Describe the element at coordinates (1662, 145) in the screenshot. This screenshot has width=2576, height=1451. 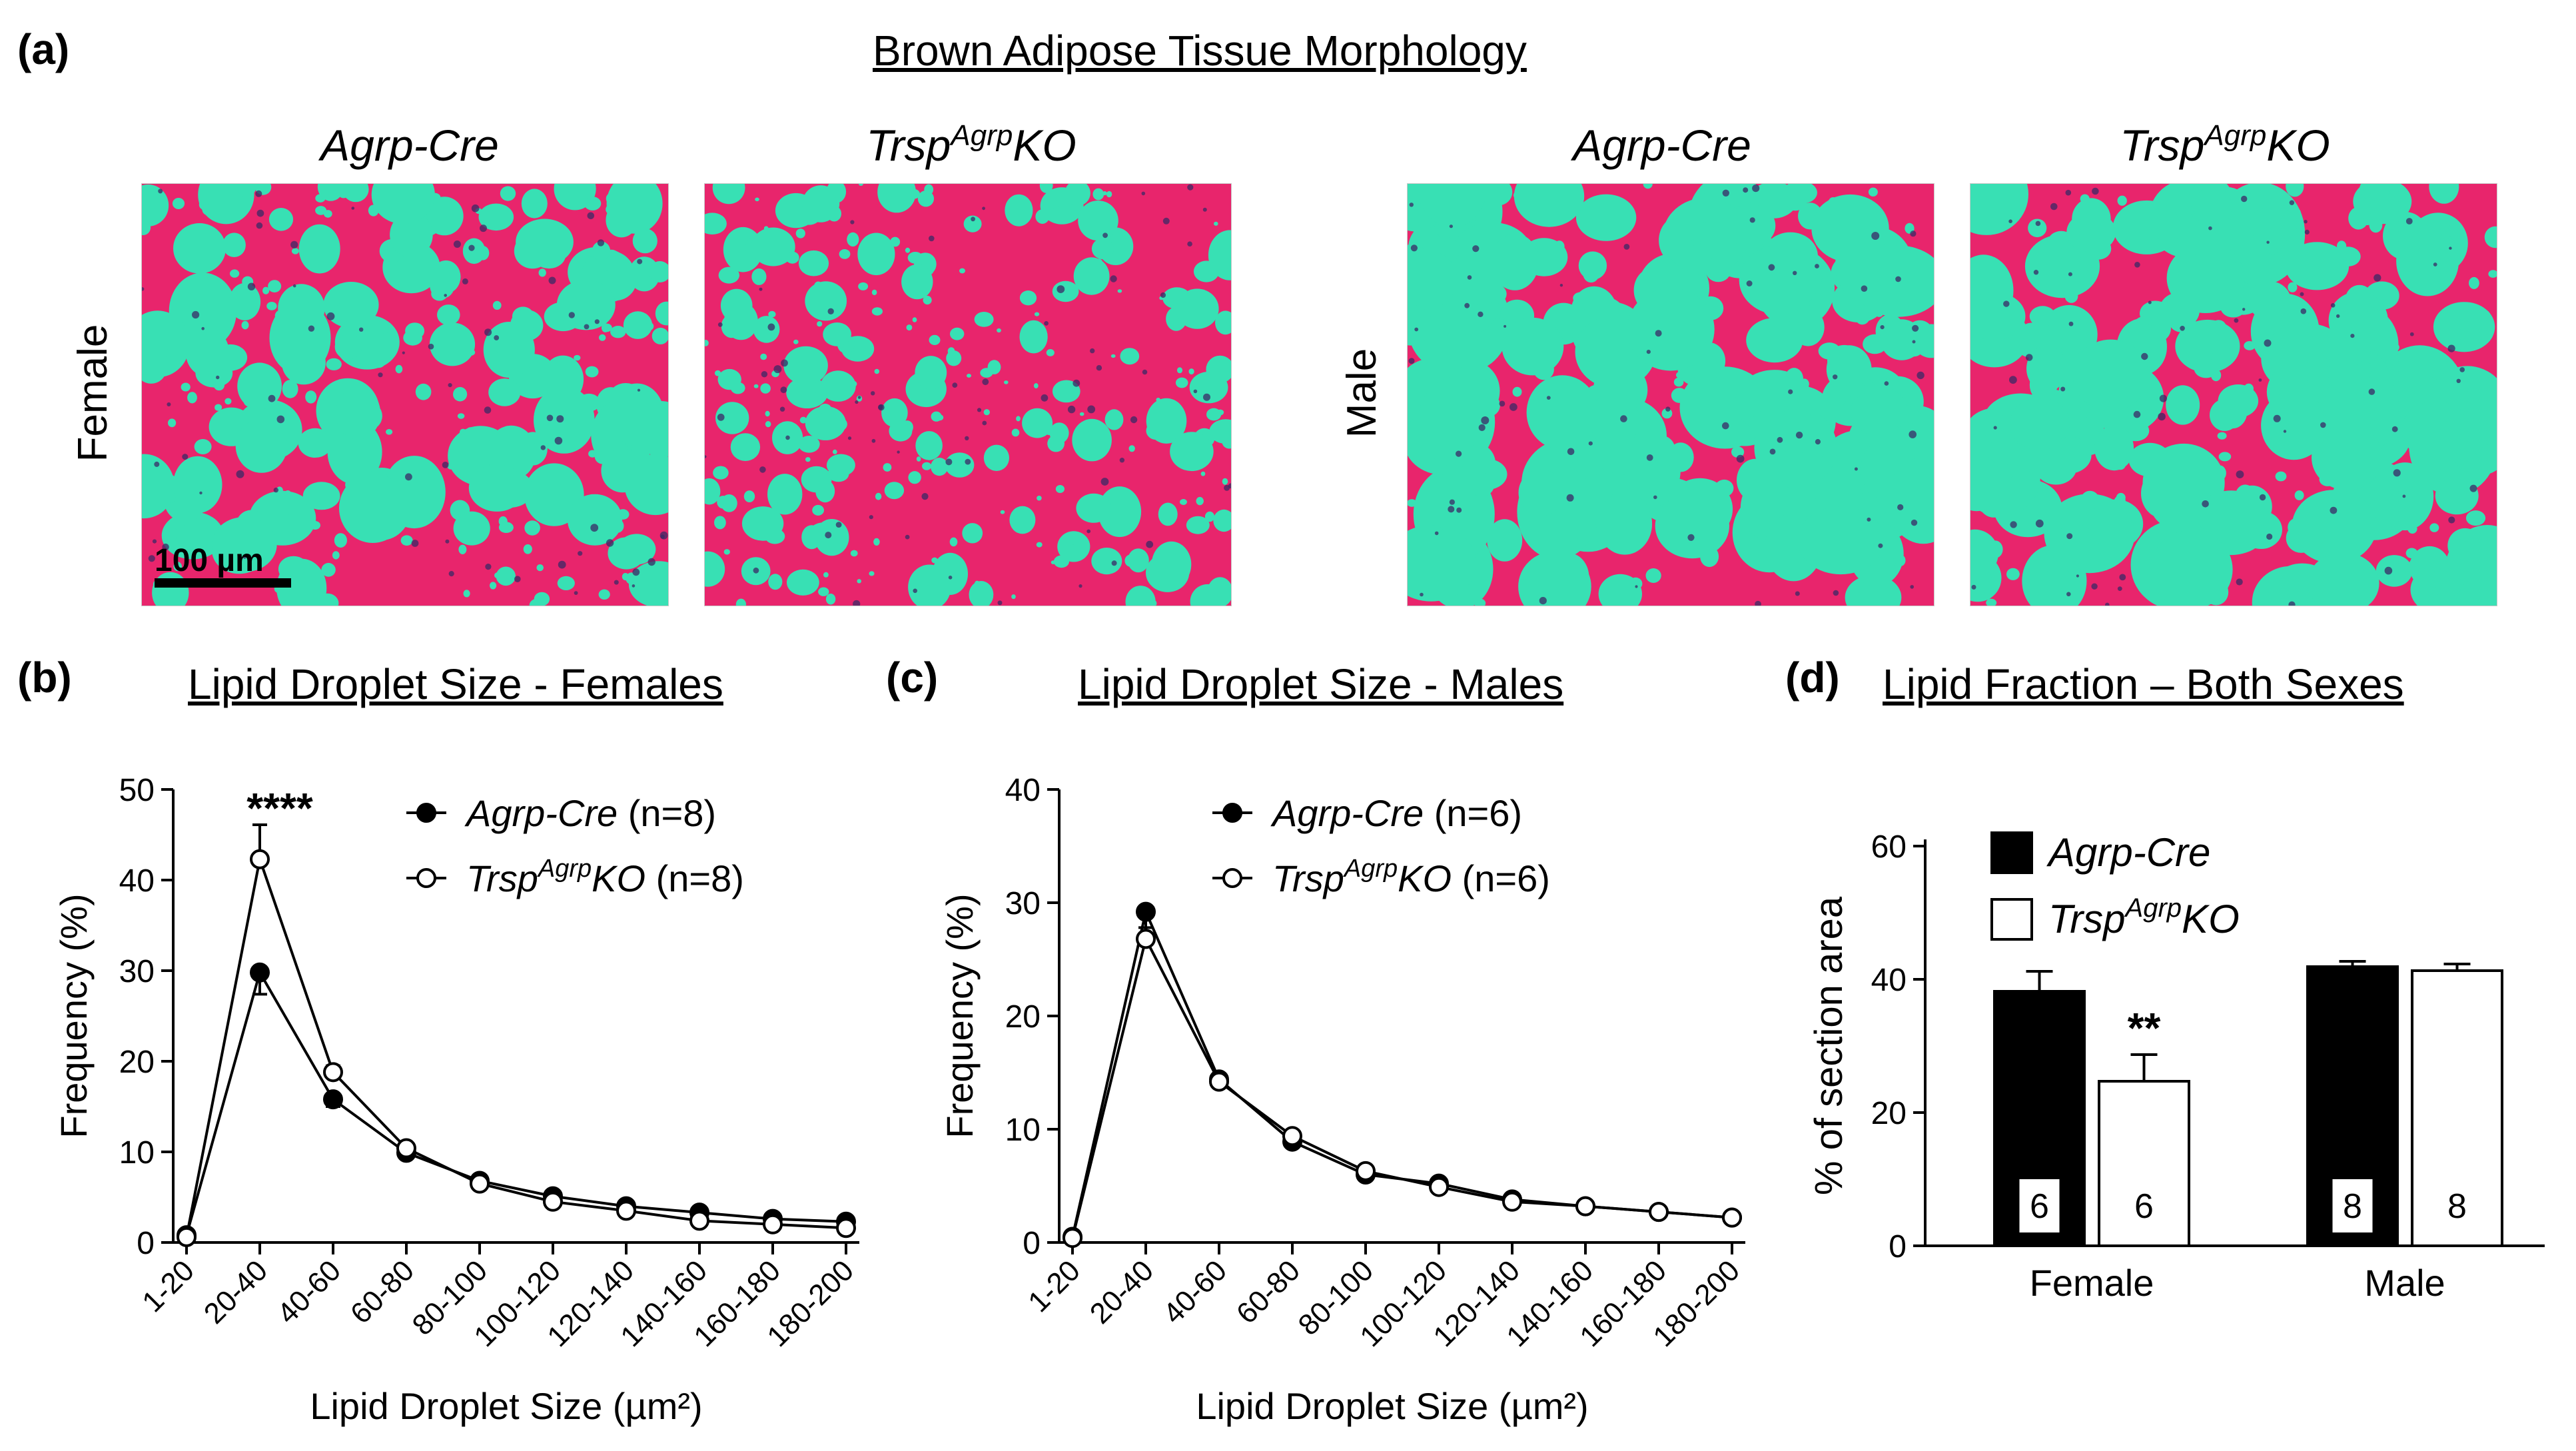
I see `header-agrp-cre-male: Agrp-Cre` at that location.